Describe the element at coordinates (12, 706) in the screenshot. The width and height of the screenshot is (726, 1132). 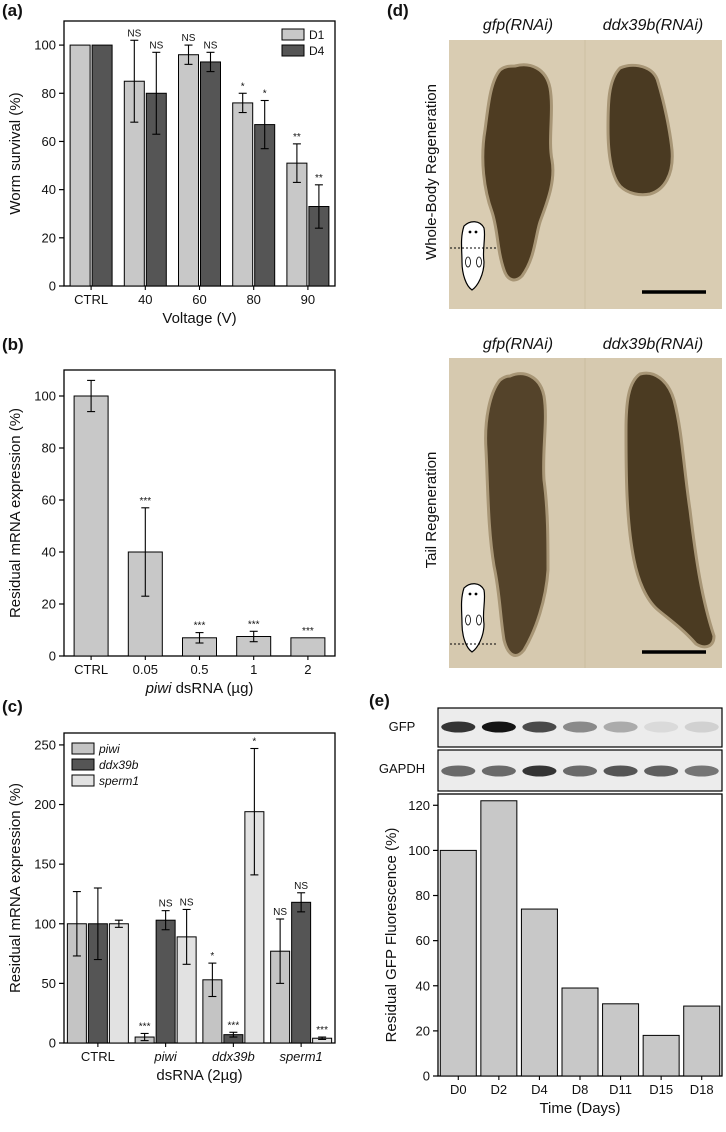
I see `panel-letter-c: (c)` at that location.